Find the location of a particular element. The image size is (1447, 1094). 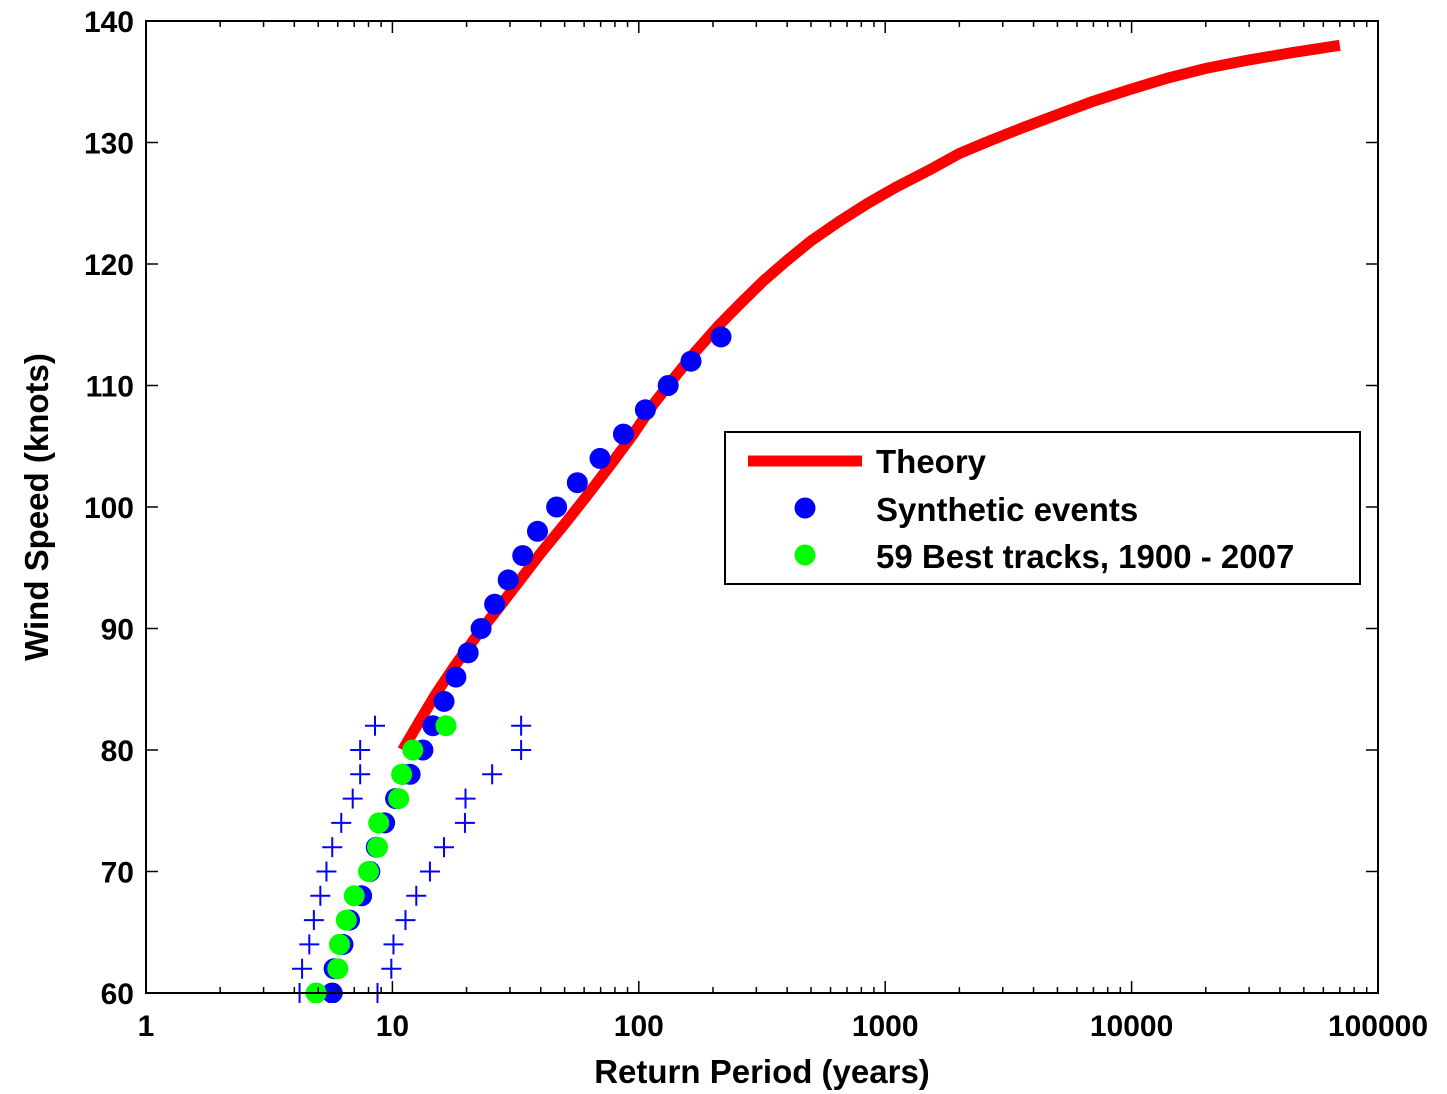

y-axis-title: Wind Speed (knots) is located at coordinates (36, 507).